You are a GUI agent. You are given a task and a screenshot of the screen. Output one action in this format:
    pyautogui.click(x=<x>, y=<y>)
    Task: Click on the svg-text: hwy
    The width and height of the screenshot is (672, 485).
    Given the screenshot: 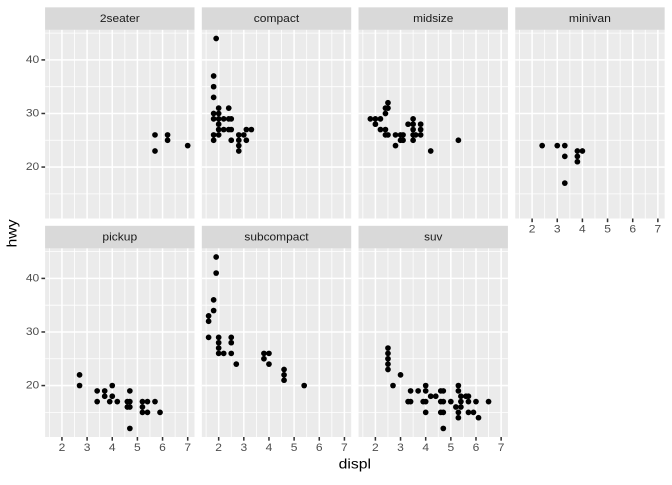 What is the action you would take?
    pyautogui.click(x=11, y=233)
    